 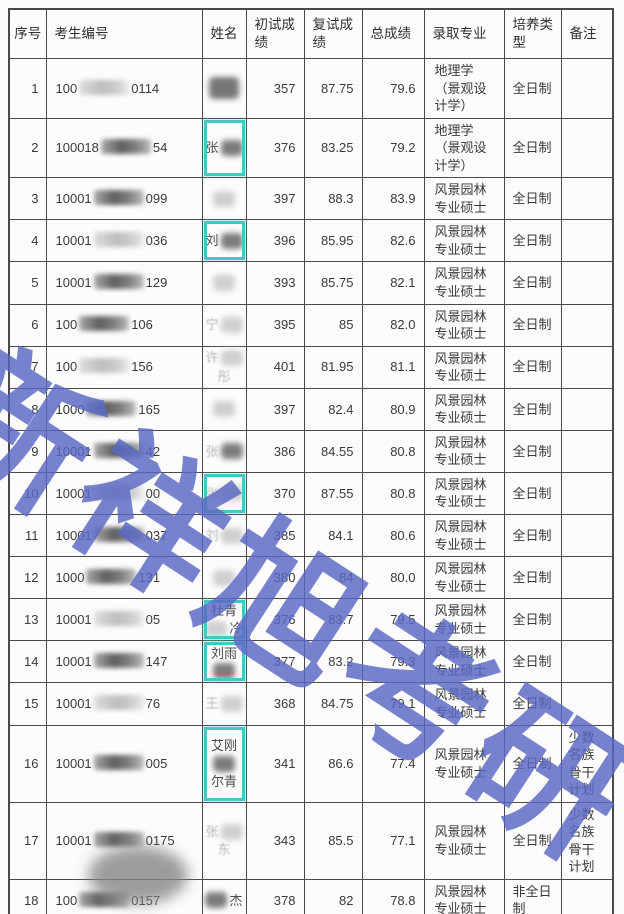 I want to click on name-fragment: 冷, so click(x=236, y=629).